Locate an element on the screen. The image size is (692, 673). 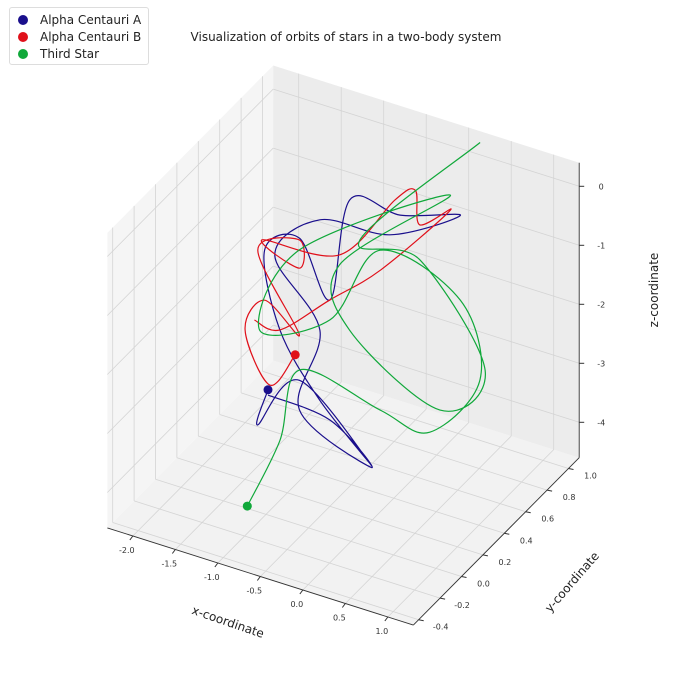
orbit-line-alpha-centauri-a is located at coordinates (359, 332).